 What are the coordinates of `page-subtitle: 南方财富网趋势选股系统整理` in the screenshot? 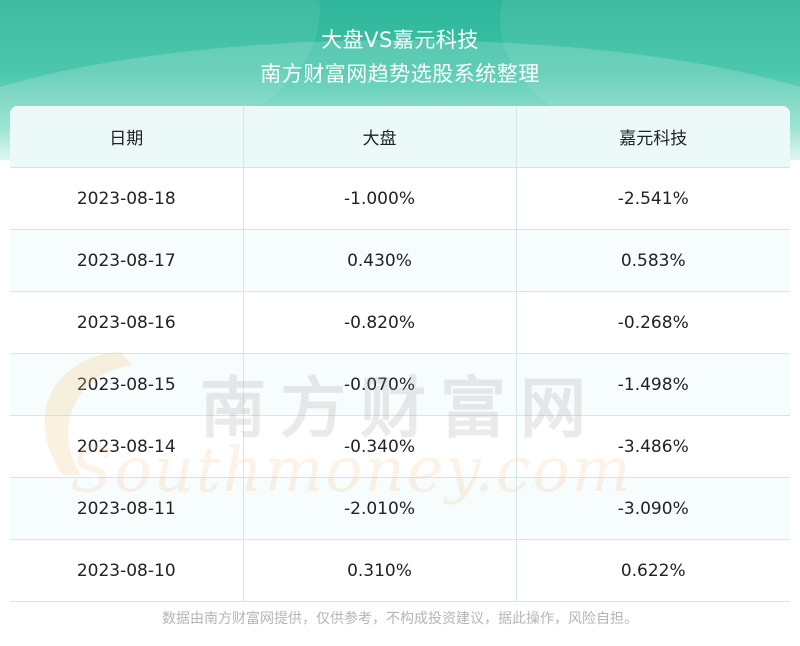 It's located at (400, 74).